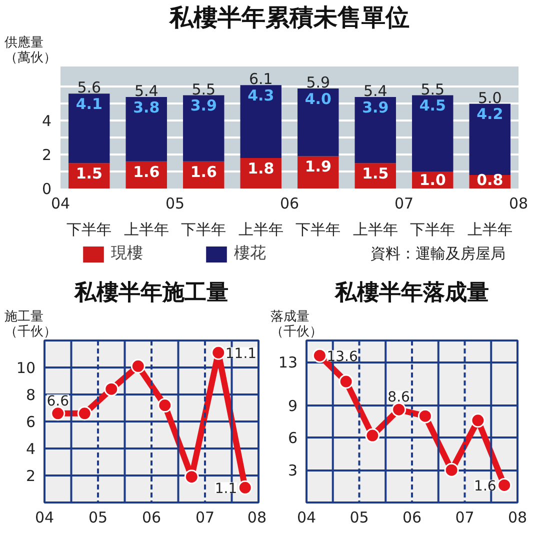 The width and height of the screenshot is (533, 534). I want to click on y-tick-label: 3, so click(293, 471).